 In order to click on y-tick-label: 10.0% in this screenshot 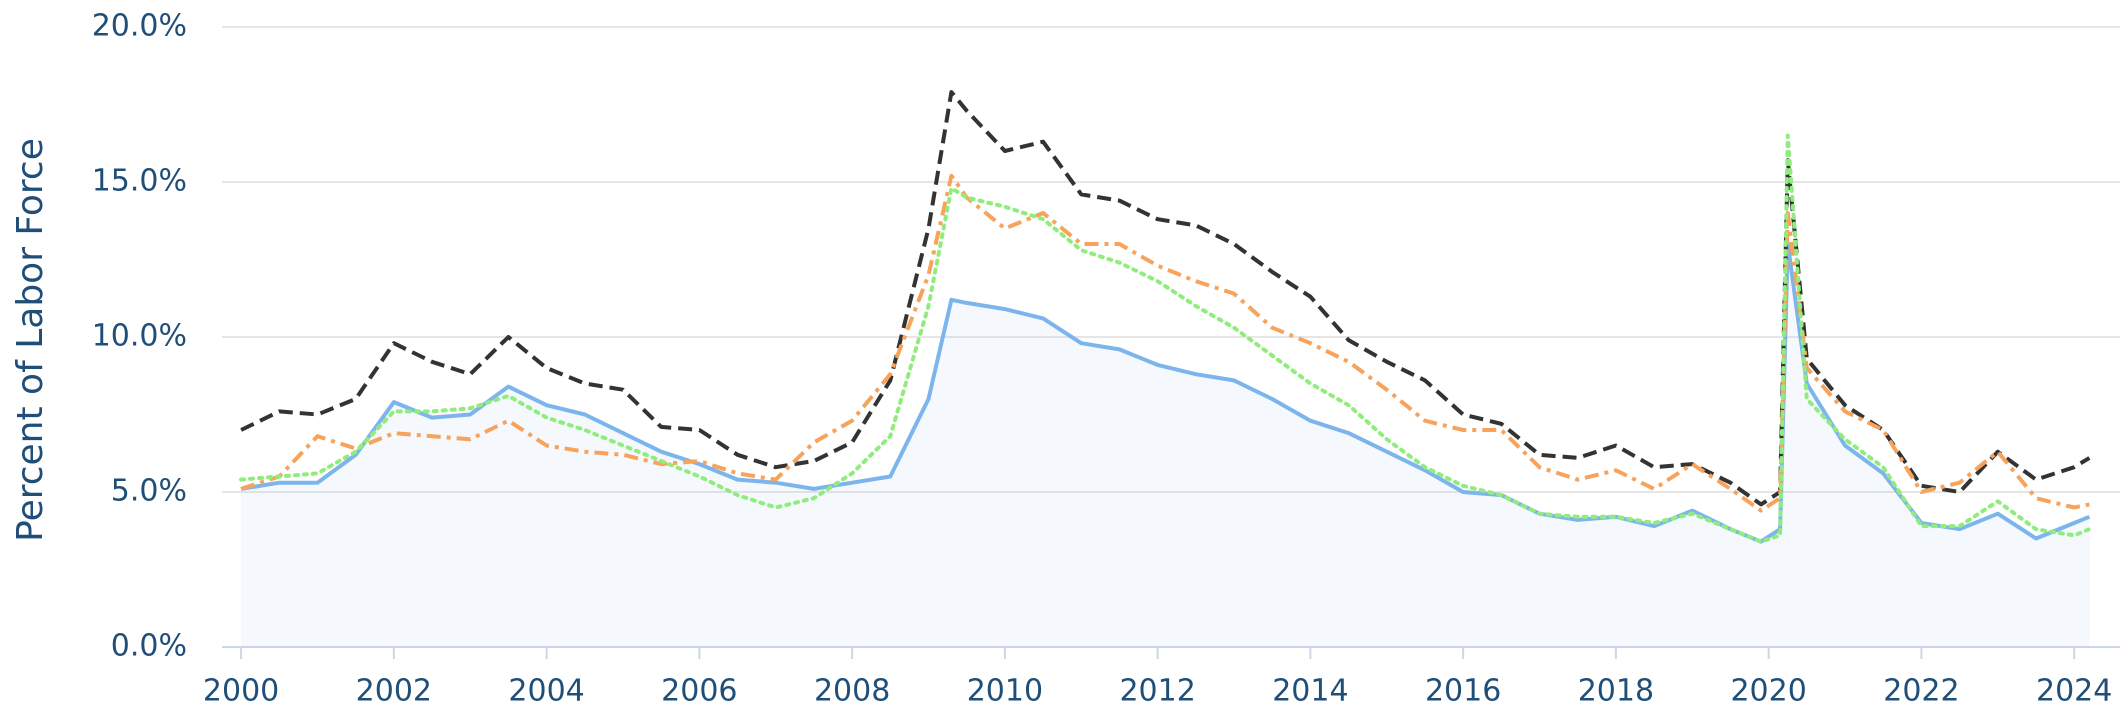, I will do `click(139, 336)`.